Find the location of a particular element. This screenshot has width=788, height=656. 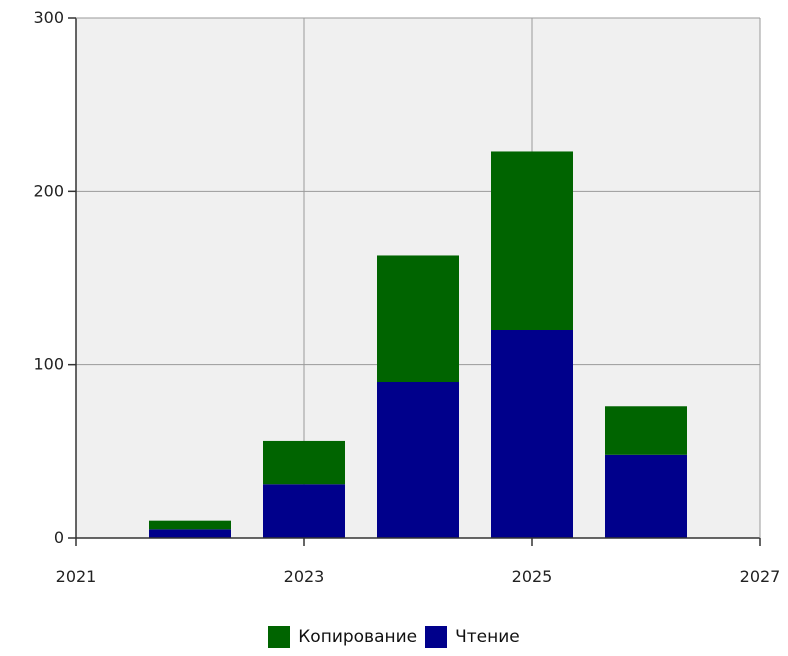

x-tick-label: 2023 is located at coordinates (304, 576).